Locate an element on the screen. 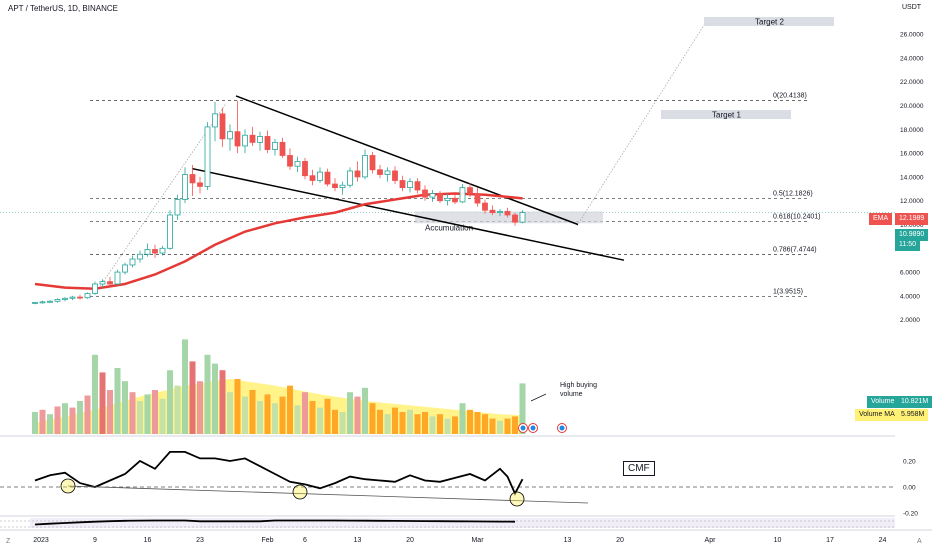  volume-badge-value: 10.821M is located at coordinates (914, 402).